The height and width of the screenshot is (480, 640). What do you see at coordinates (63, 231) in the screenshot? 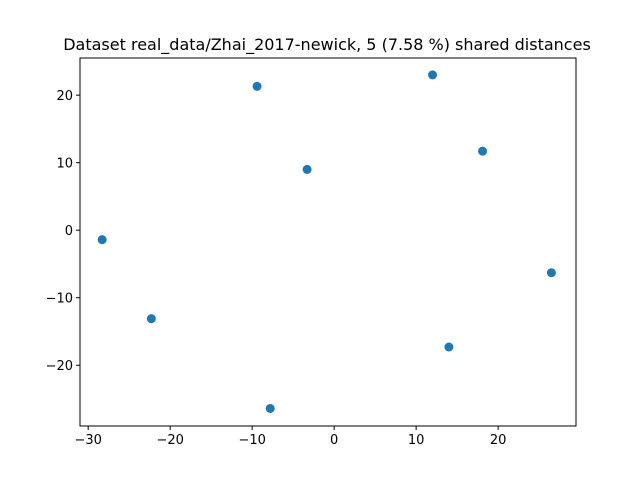
I see `y-axis: −20 −10 0 10 20` at bounding box center [63, 231].